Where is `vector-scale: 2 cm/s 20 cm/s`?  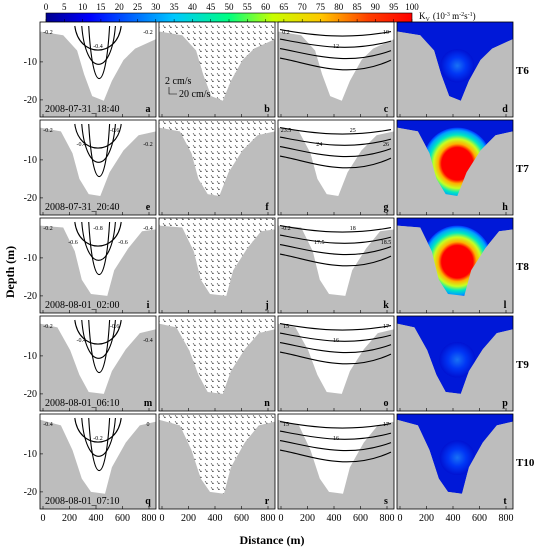
vector-scale: 2 cm/s 20 cm/s is located at coordinates (187, 88).